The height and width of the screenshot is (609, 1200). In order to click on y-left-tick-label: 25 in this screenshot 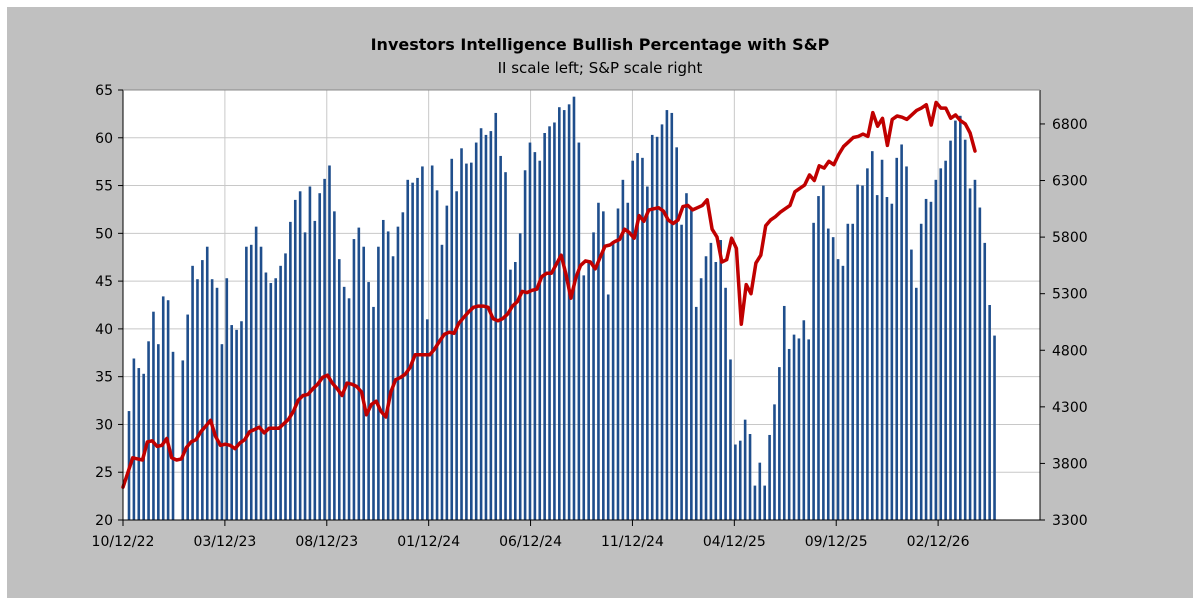, I will do `click(104, 473)`.